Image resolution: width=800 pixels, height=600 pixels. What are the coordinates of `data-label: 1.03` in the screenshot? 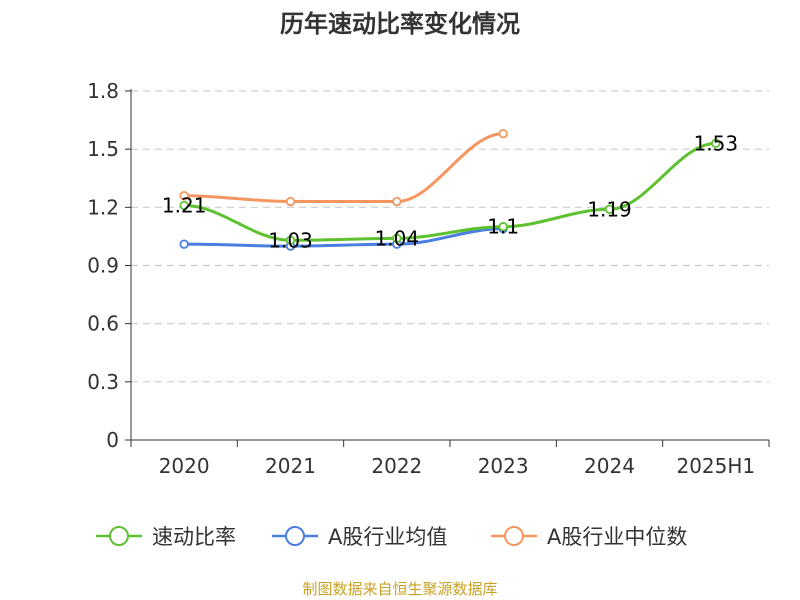 It's located at (290, 240).